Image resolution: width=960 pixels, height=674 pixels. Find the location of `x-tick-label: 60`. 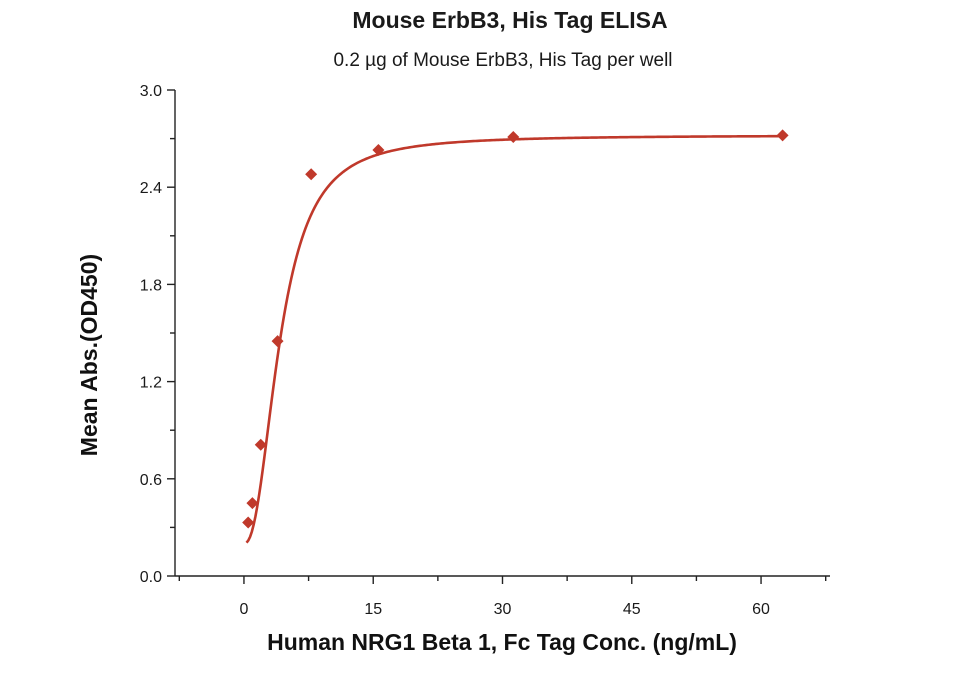

x-tick-label: 60 is located at coordinates (761, 609).